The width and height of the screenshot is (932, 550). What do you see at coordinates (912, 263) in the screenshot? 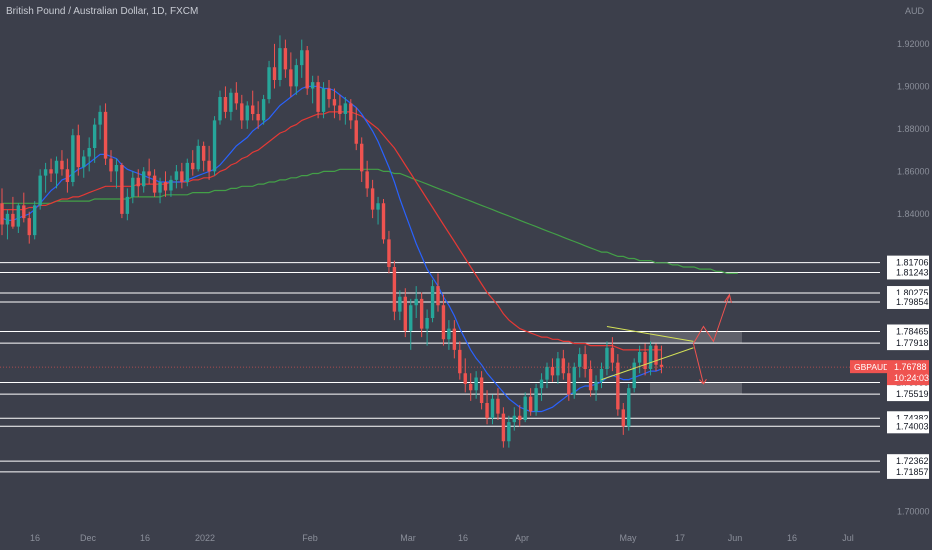
I see `level-price-label: 1.81706` at bounding box center [912, 263].